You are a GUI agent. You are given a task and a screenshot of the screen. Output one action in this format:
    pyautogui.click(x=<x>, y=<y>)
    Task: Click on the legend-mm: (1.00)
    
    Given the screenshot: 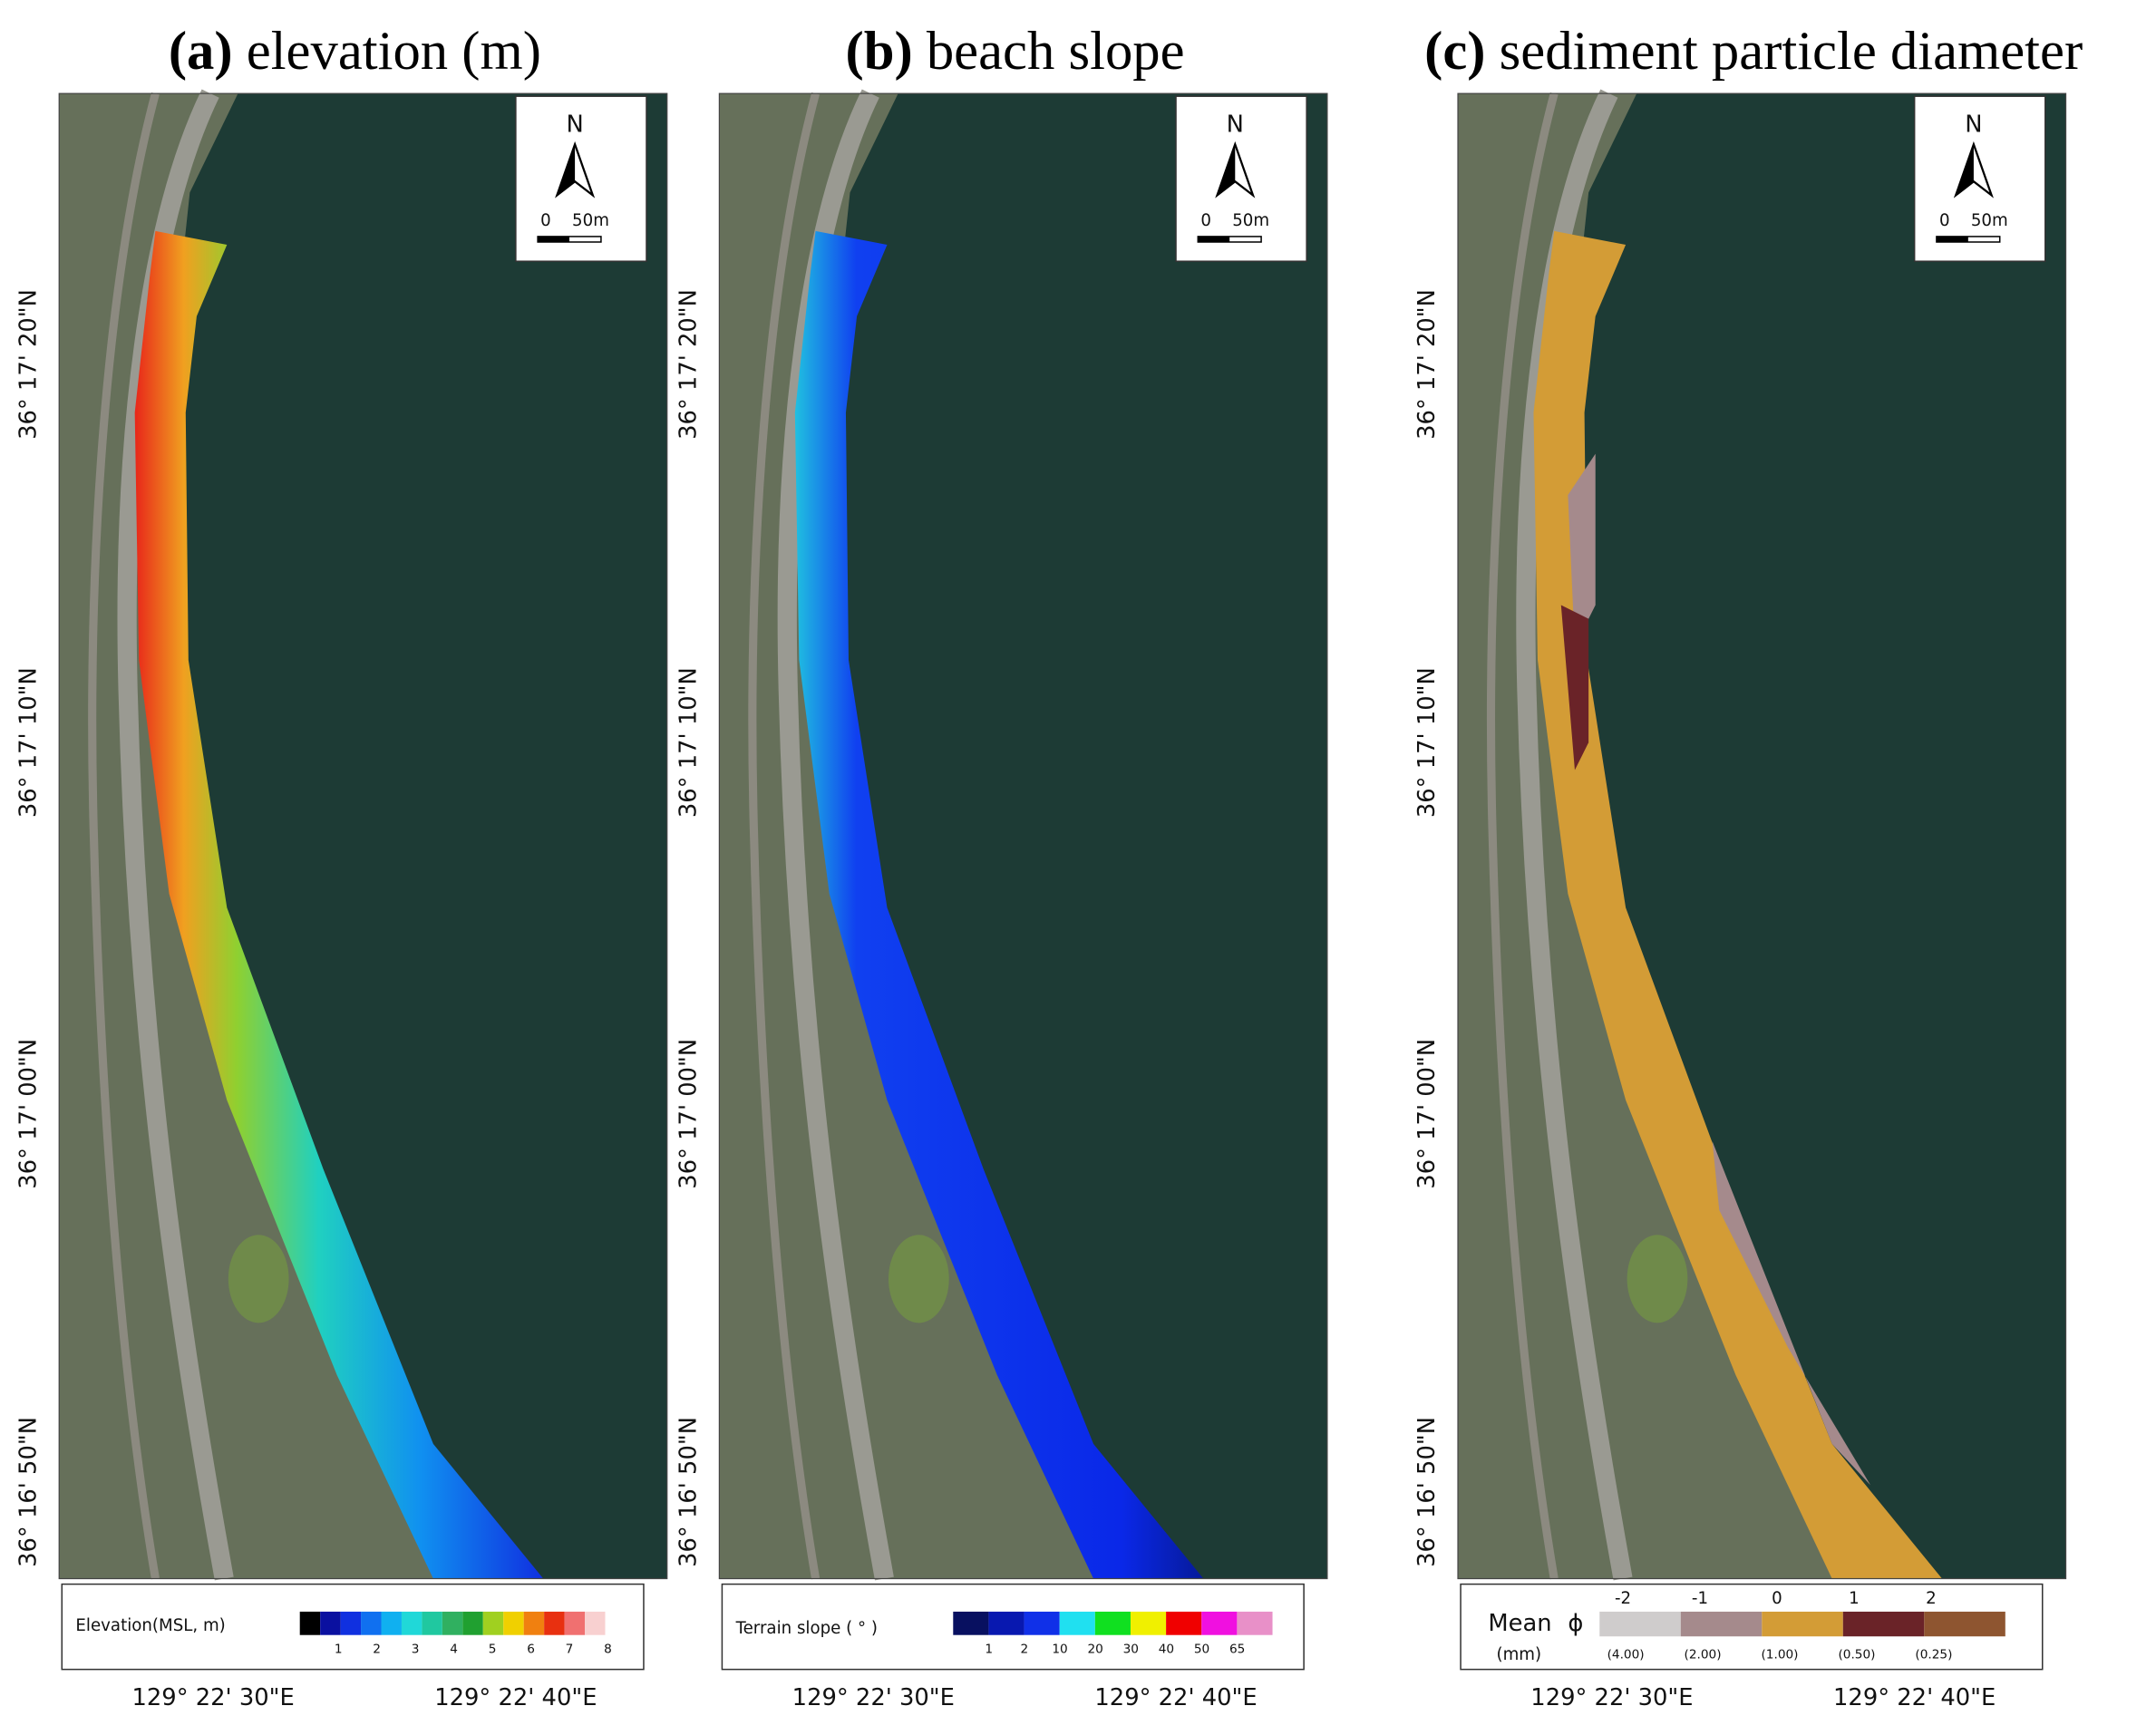 What is the action you would take?
    pyautogui.click(x=1779, y=1655)
    